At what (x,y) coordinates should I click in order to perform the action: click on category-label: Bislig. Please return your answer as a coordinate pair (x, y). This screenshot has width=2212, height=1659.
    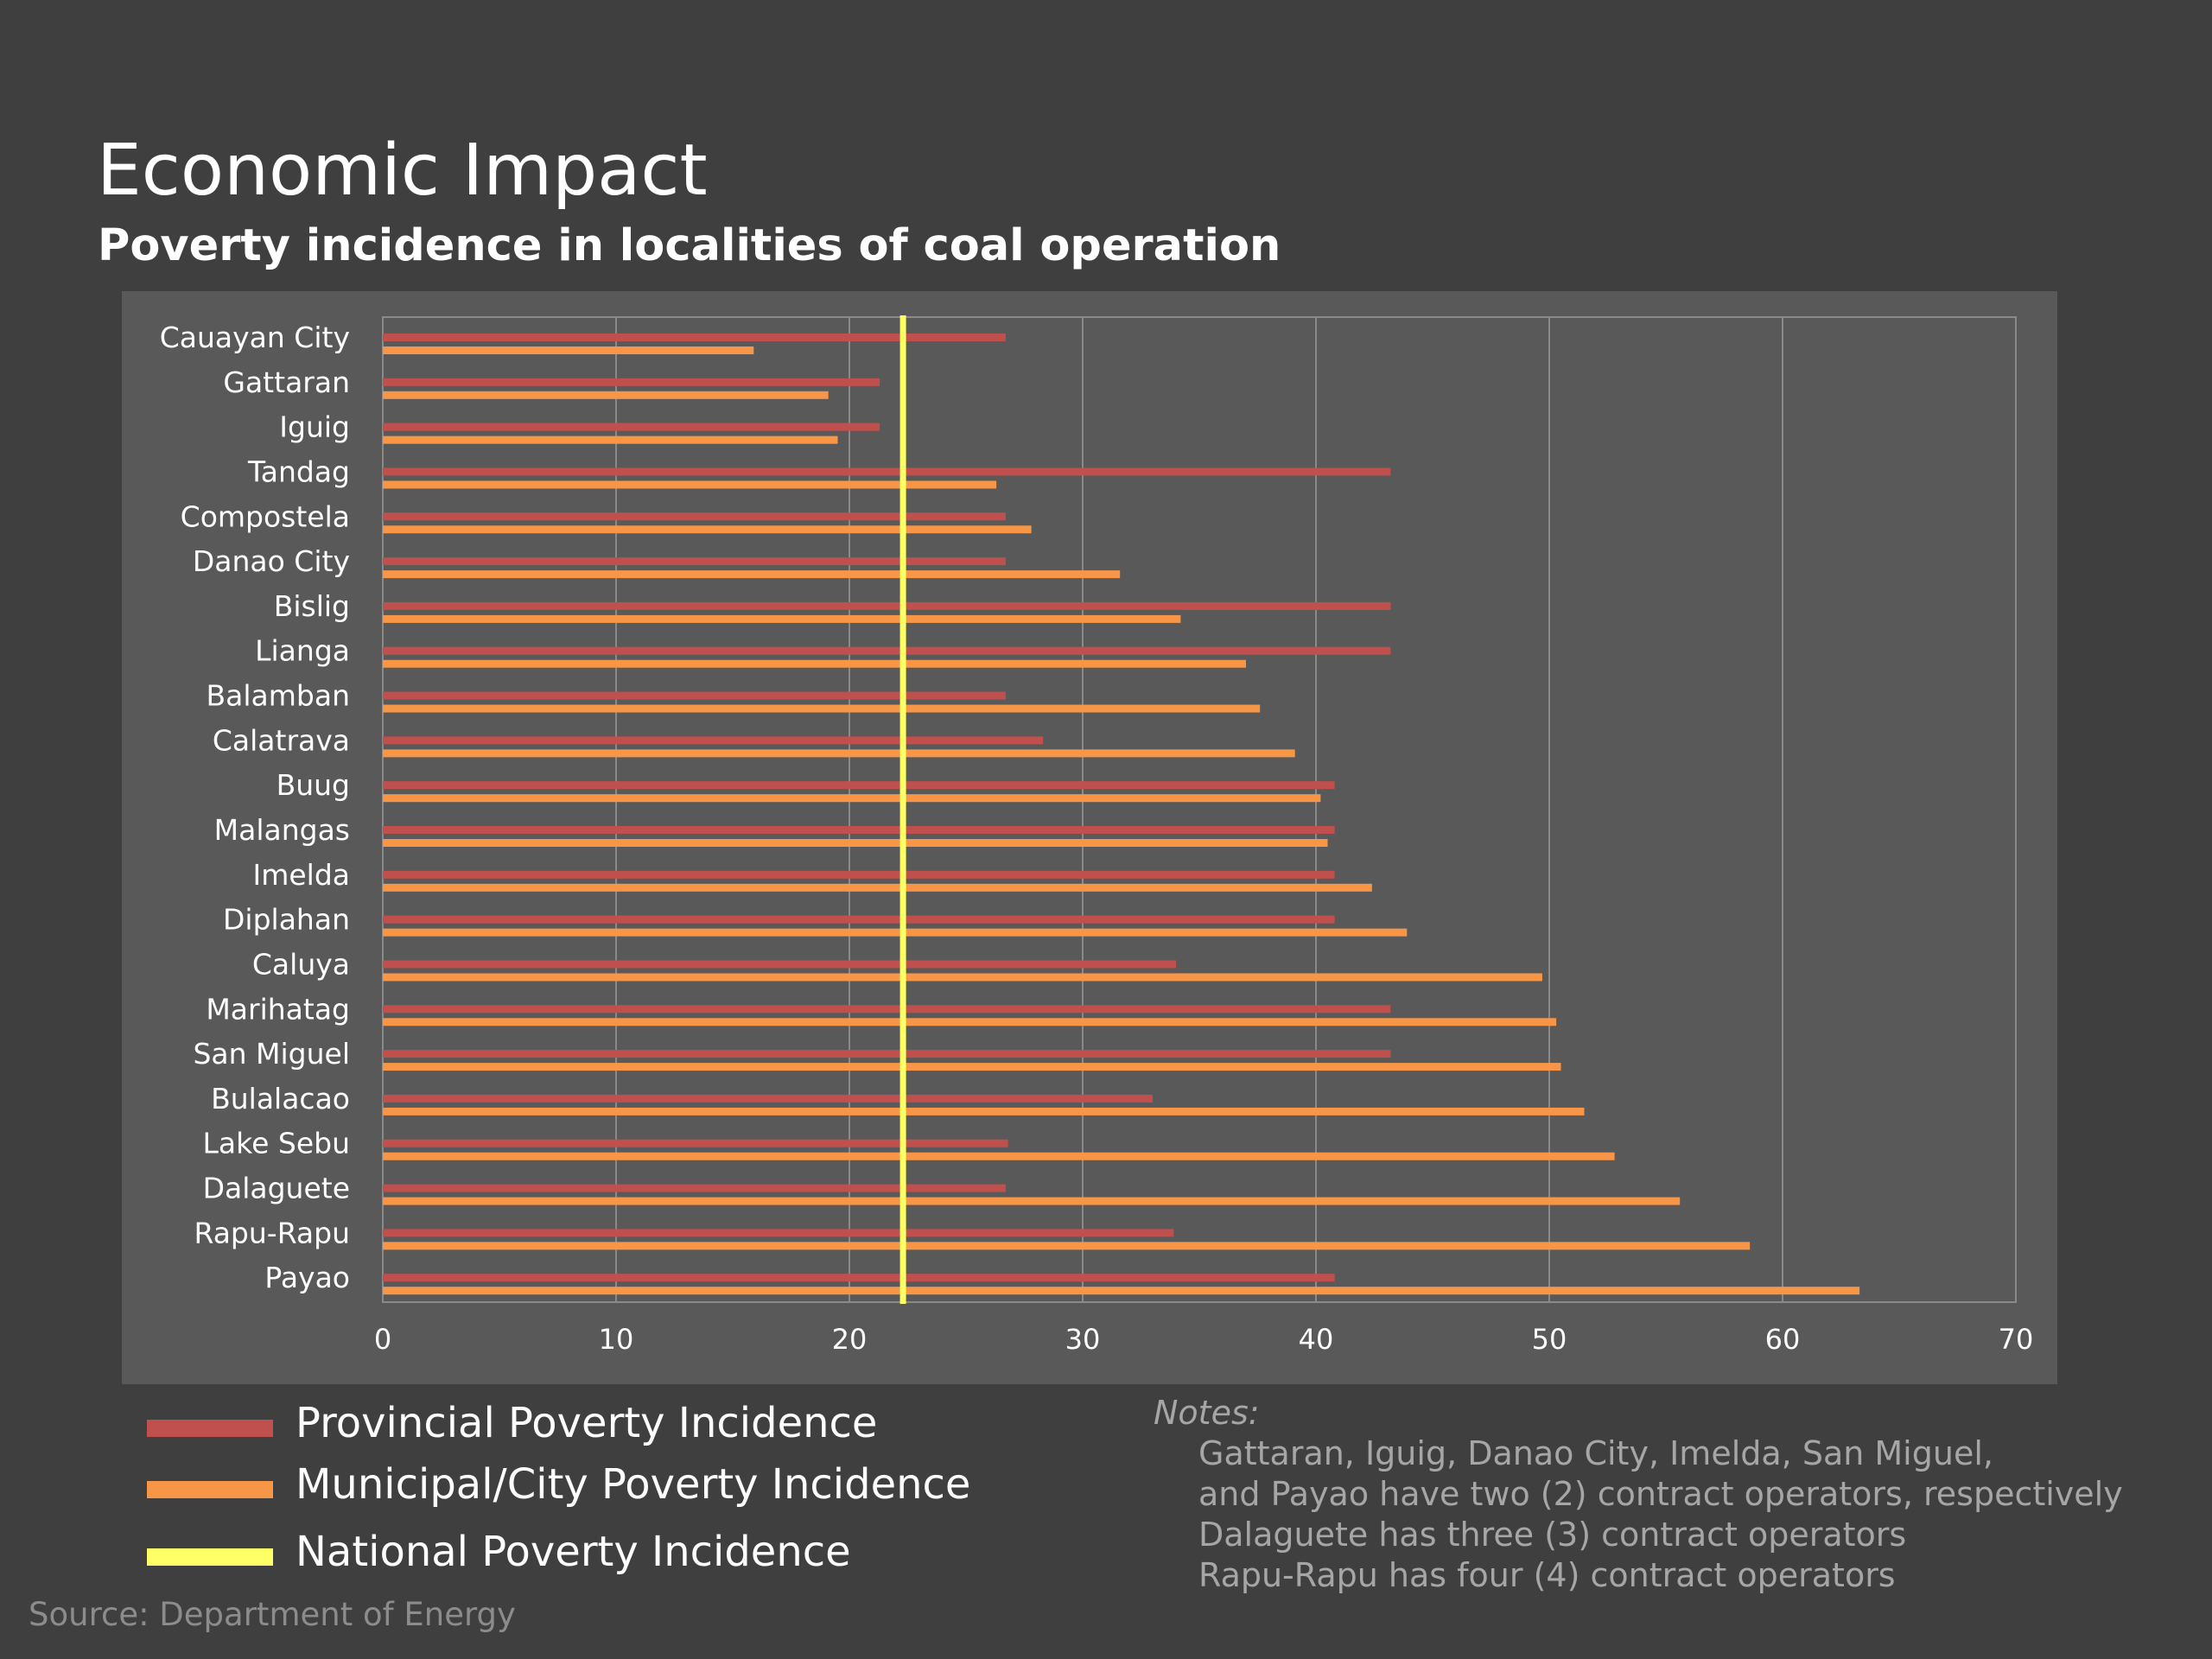
    Looking at the image, I should click on (312, 606).